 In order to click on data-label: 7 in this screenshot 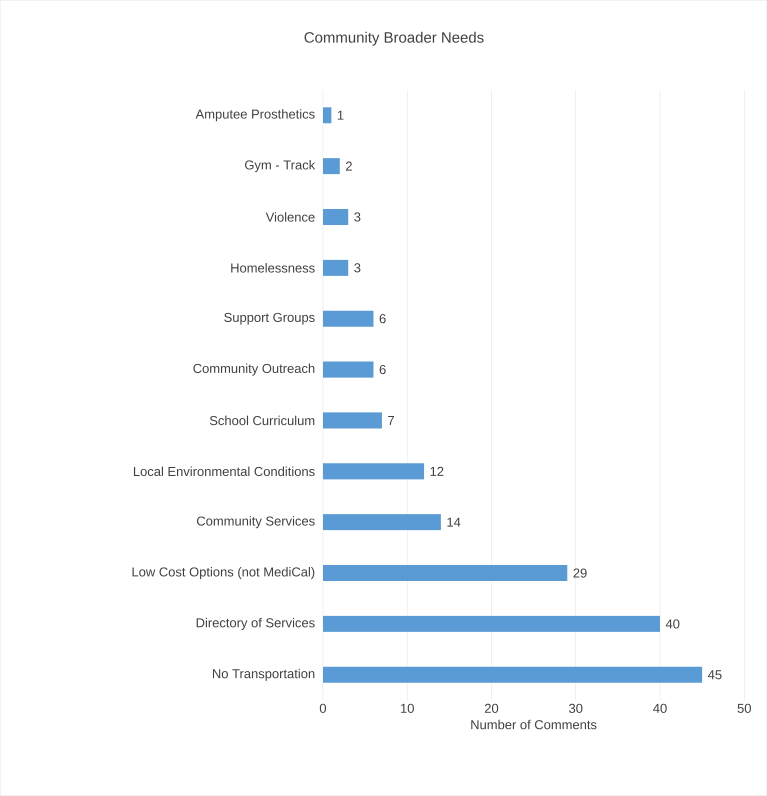, I will do `click(391, 420)`.